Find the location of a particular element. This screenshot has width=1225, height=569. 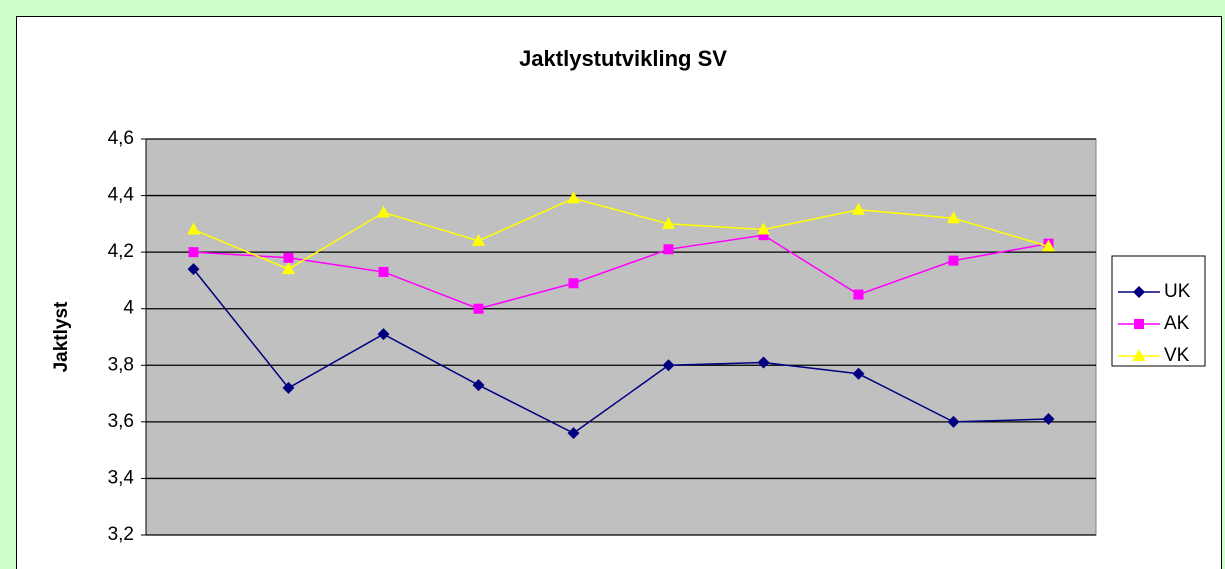

y-axis-label: Jaktlyst is located at coordinates (61, 336).